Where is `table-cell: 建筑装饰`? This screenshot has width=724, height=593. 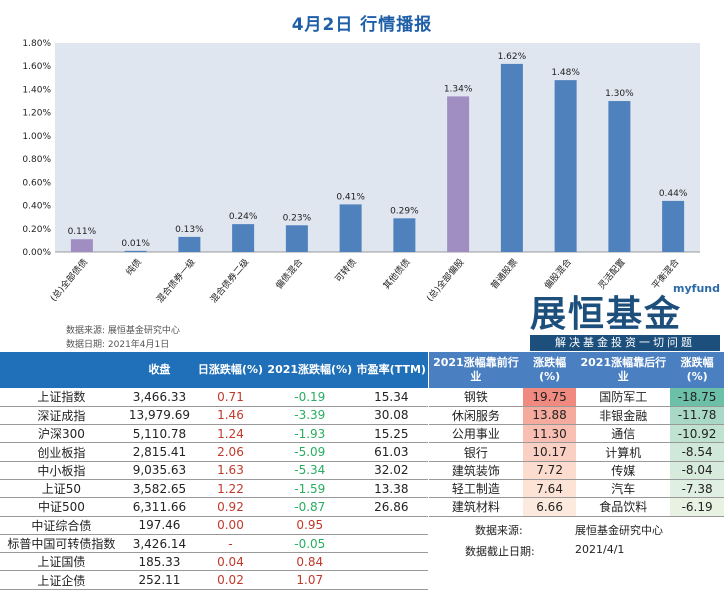
table-cell: 建筑装饰 is located at coordinates (476, 470).